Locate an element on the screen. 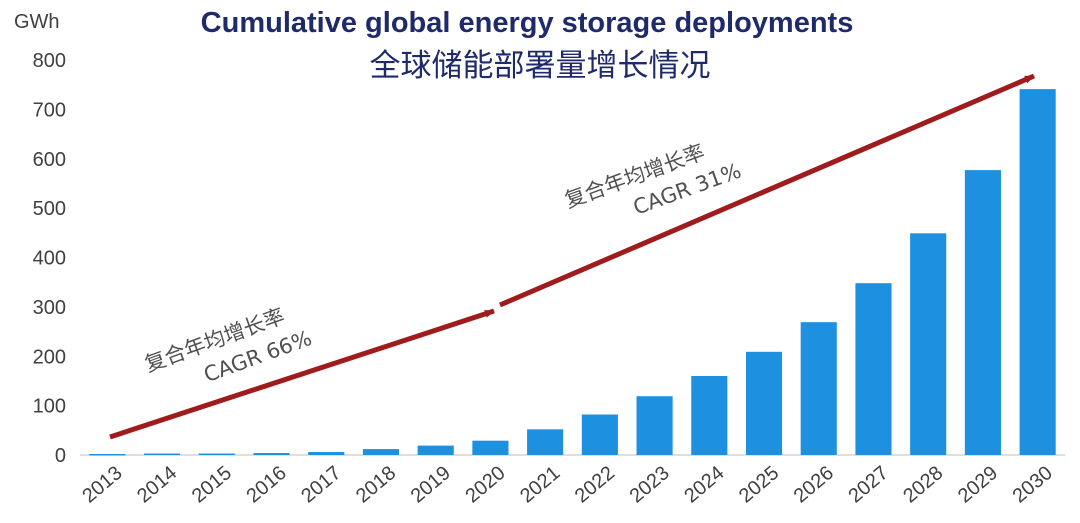 The width and height of the screenshot is (1080, 523). bar-2017 is located at coordinates (326, 453).